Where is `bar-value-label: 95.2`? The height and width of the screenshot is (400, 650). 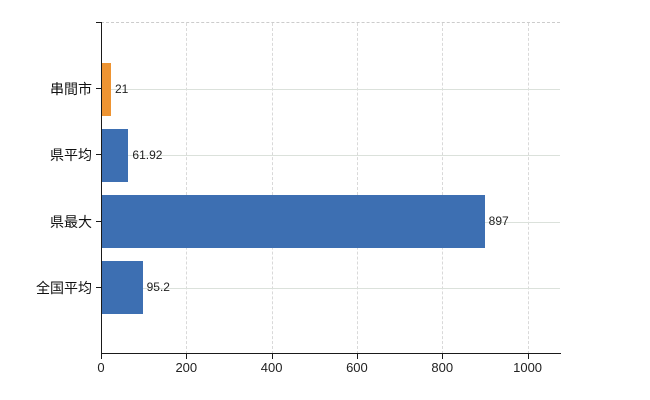 bar-value-label: 95.2 is located at coordinates (158, 287).